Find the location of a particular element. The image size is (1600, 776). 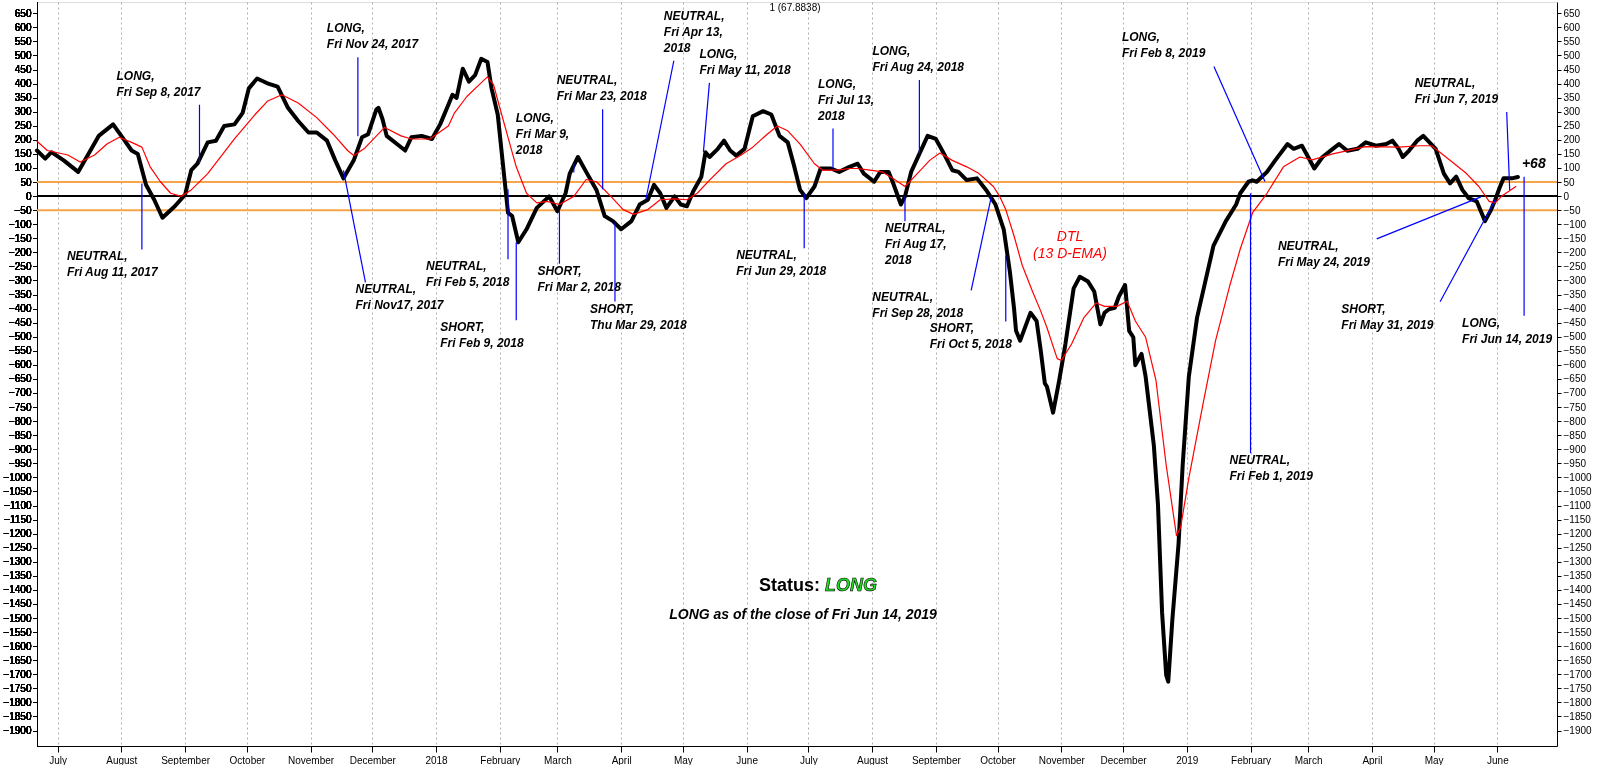

y2-tick-label: −100 is located at coordinates (1575, 224).